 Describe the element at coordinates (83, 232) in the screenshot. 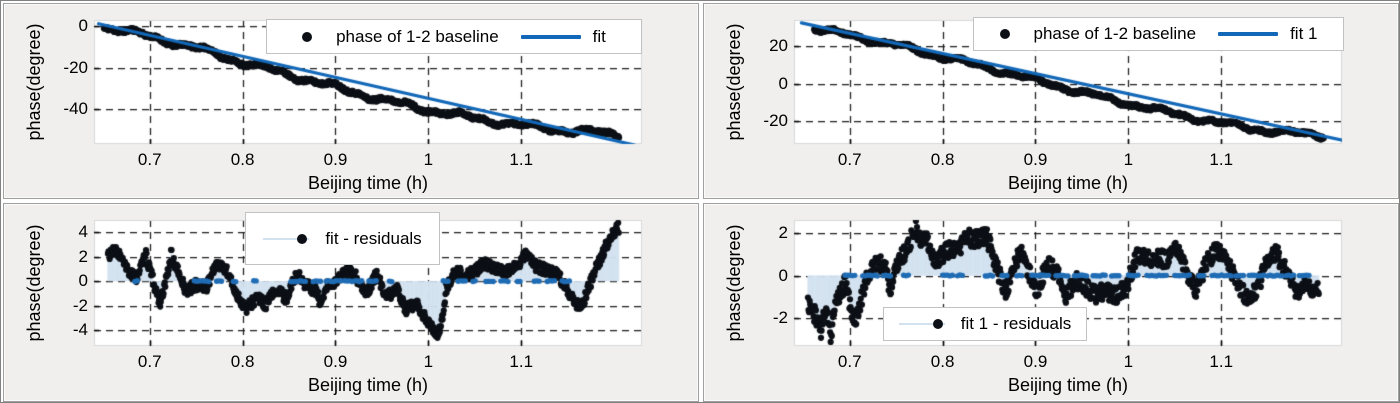

I see `y-tick-label: 4` at that location.